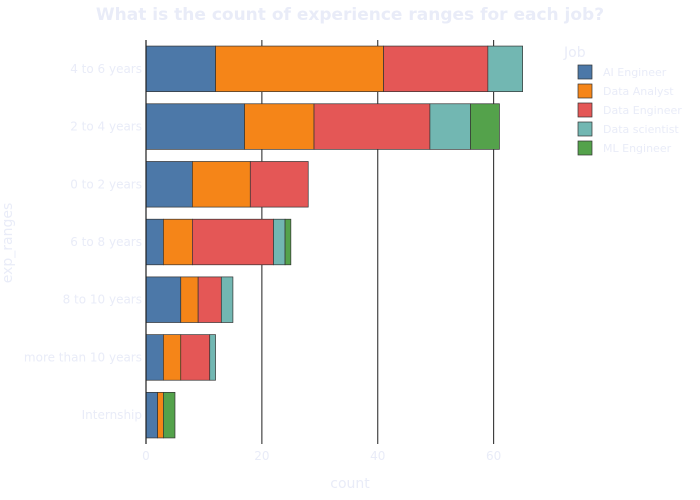  Describe the element at coordinates (637, 148) in the screenshot. I see `legend-label: ML Engineer` at that location.